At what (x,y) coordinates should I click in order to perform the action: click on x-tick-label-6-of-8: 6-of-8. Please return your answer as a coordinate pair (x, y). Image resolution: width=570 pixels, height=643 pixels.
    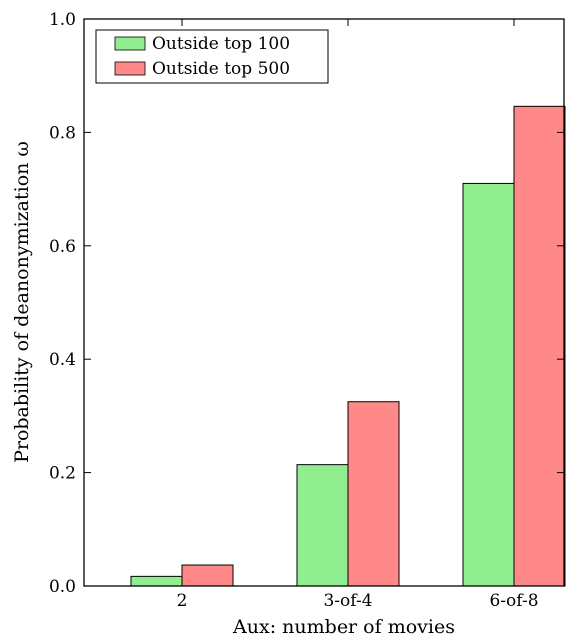
    Looking at the image, I should click on (513, 601).